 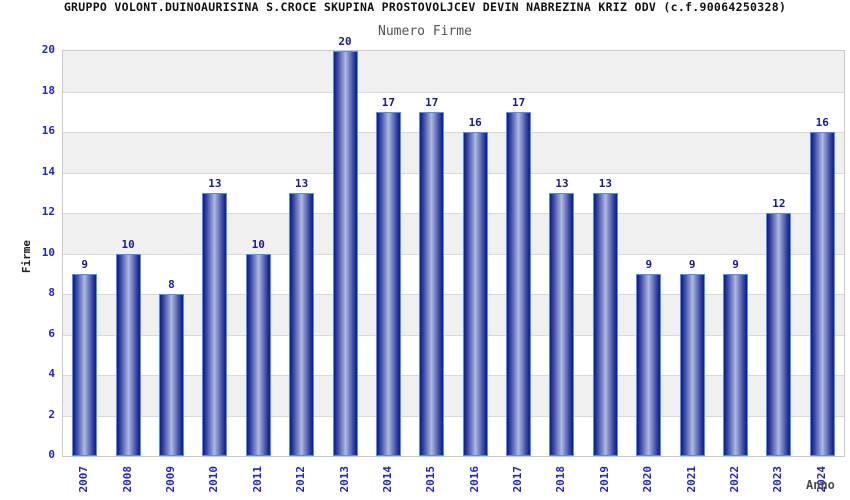 What do you see at coordinates (518, 479) in the screenshot?
I see `x-tick-label: 2017` at bounding box center [518, 479].